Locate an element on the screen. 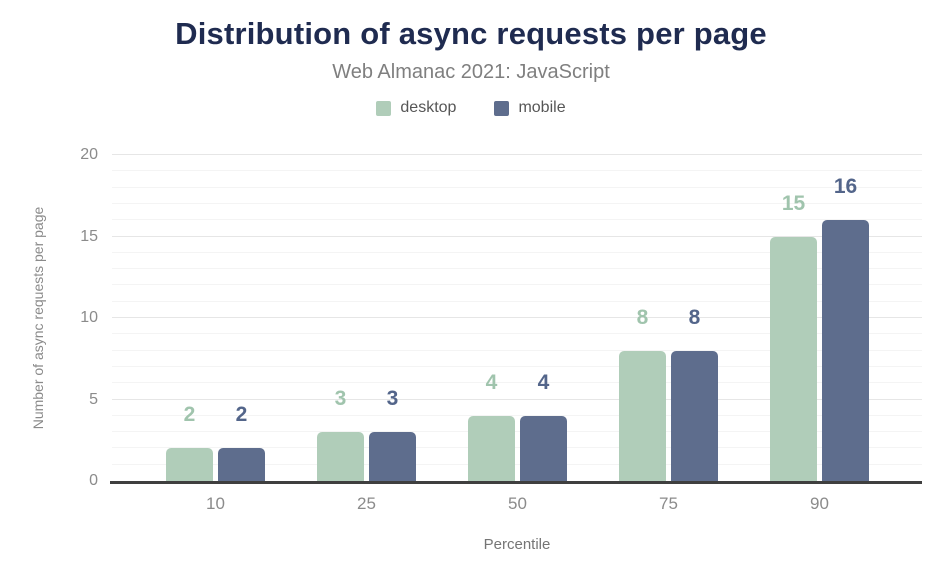 This screenshot has width=942, height=576. legend-item-desktop: desktop is located at coordinates (416, 108).